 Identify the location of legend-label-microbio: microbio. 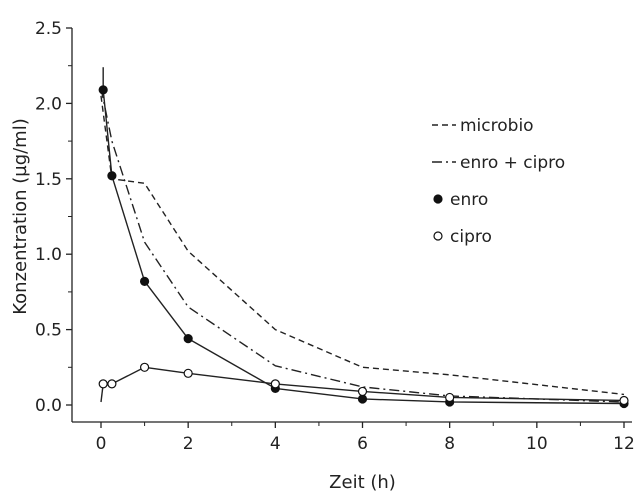
(497, 126).